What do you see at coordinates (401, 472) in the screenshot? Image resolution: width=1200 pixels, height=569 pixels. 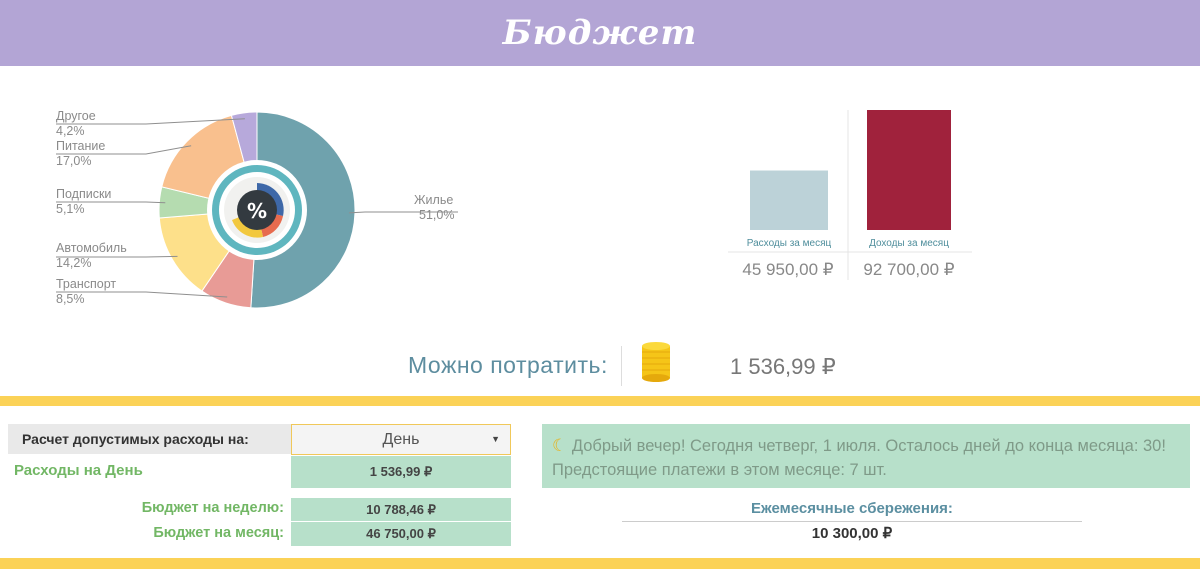 I see `daily-expenses-value: 1 536,99 ₽` at bounding box center [401, 472].